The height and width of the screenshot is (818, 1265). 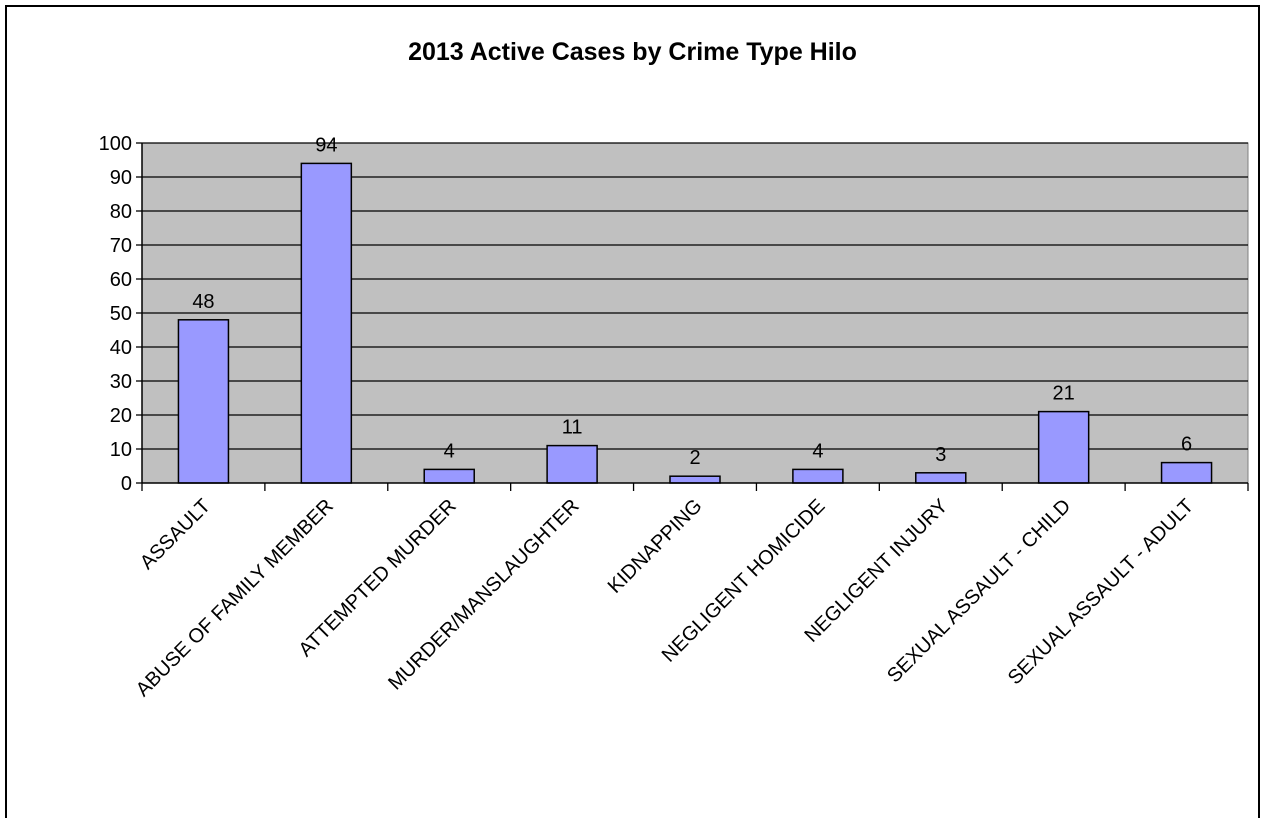 What do you see at coordinates (940, 455) in the screenshot?
I see `data-label: 3` at bounding box center [940, 455].